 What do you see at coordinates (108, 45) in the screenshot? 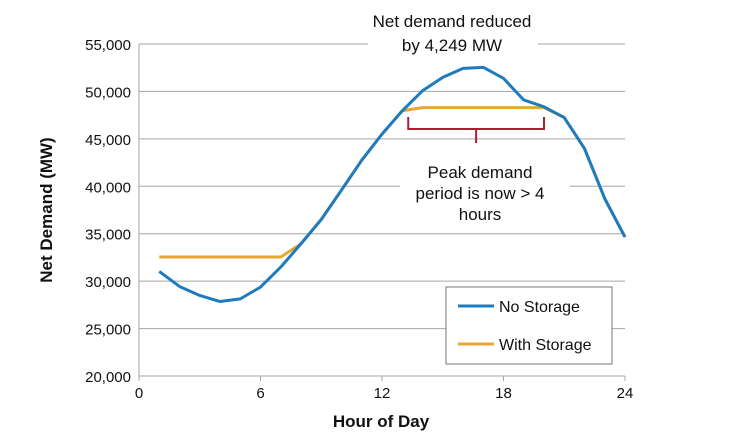
I see `y-tick-label: 55,000` at bounding box center [108, 45].